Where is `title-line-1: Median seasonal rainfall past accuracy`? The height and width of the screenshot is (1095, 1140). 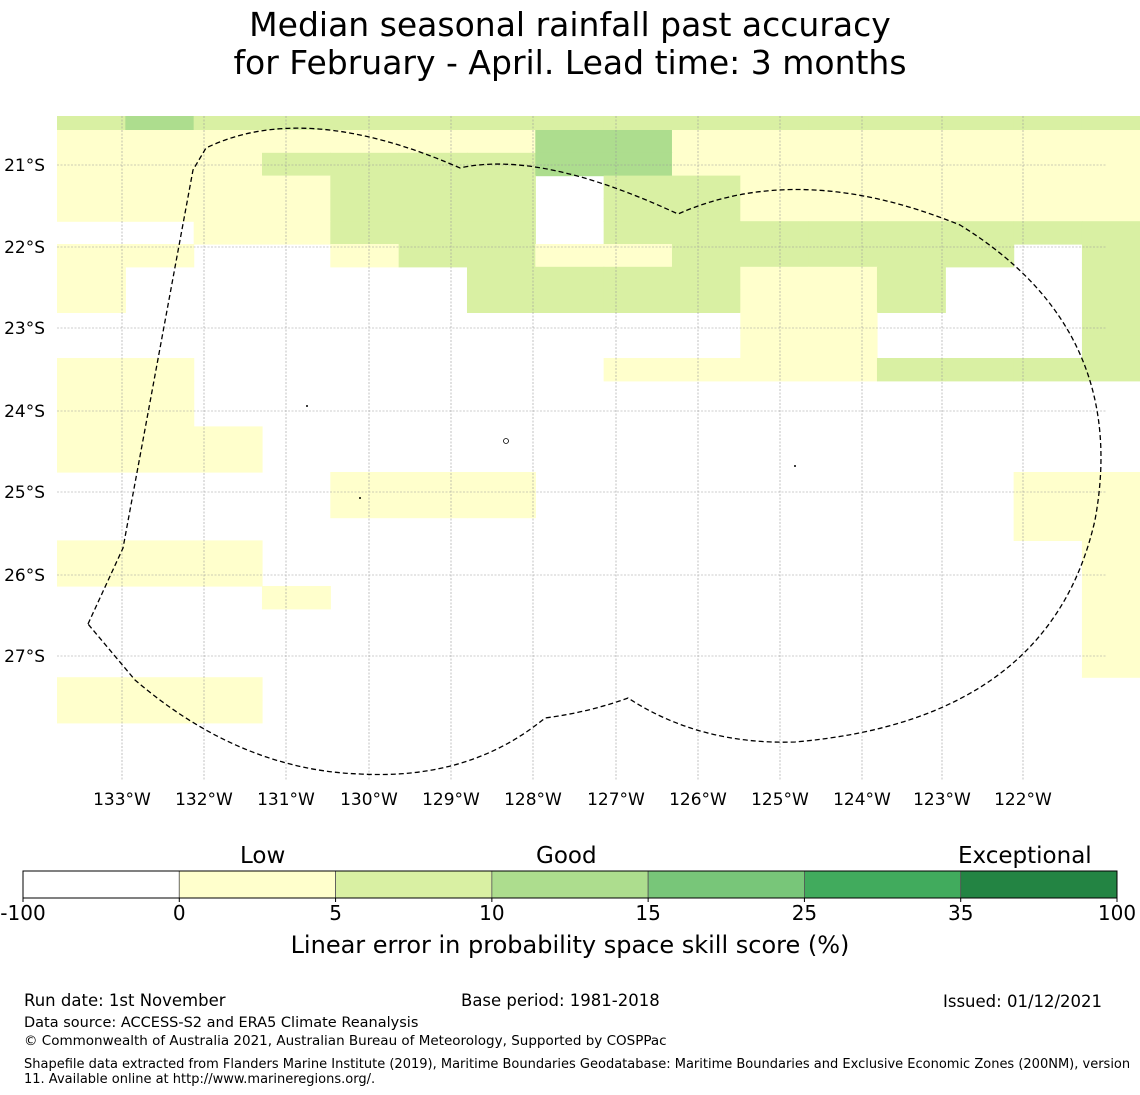
title-line-1: Median seasonal rainfall past accuracy is located at coordinates (570, 24).